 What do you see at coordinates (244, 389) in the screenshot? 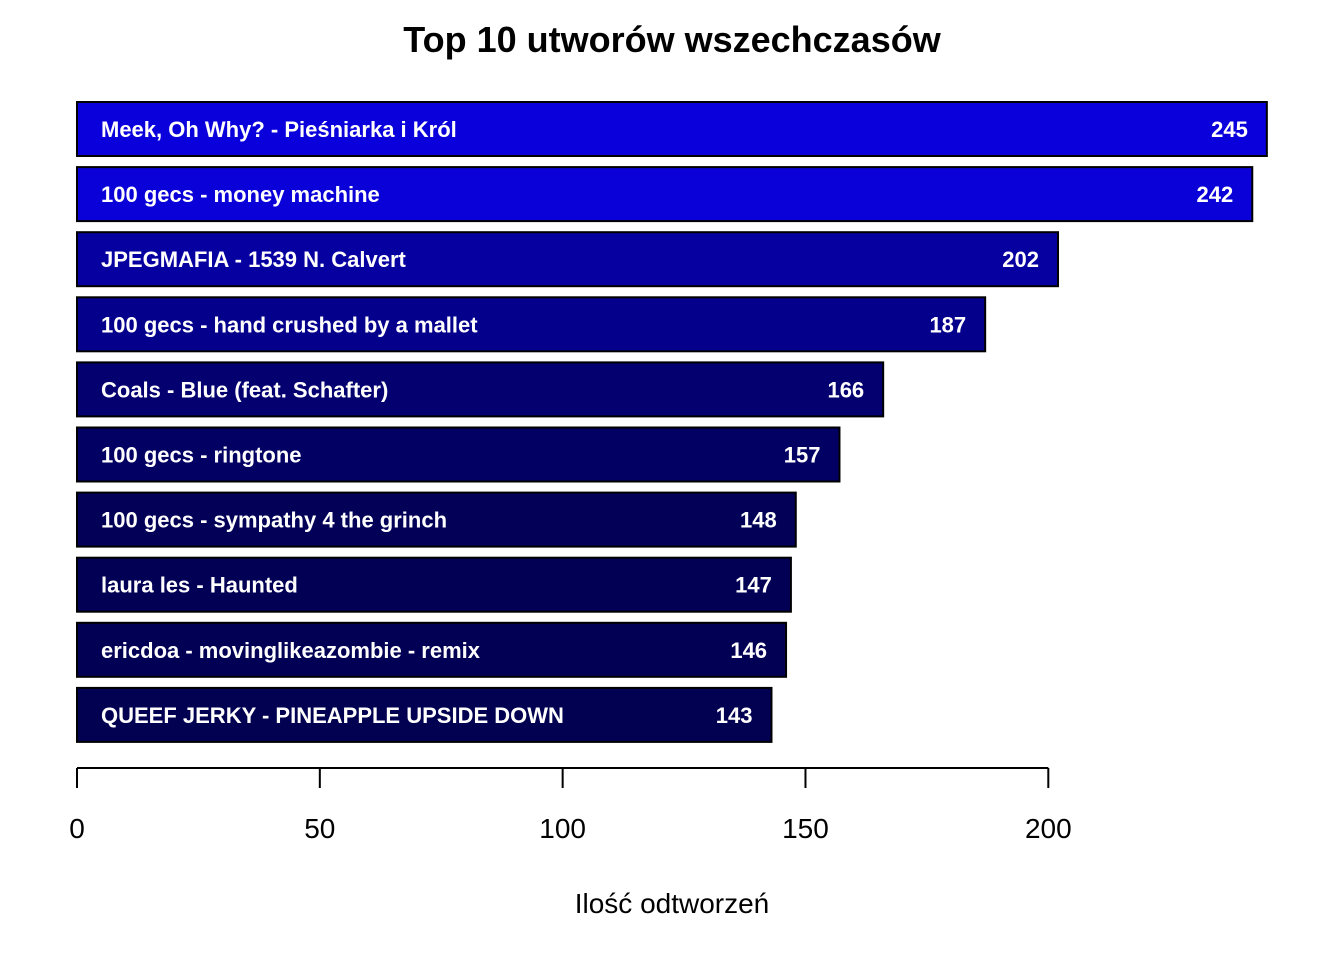
I see `bar-category-label: Coals - Blue (feat. Schafter)` at bounding box center [244, 389].